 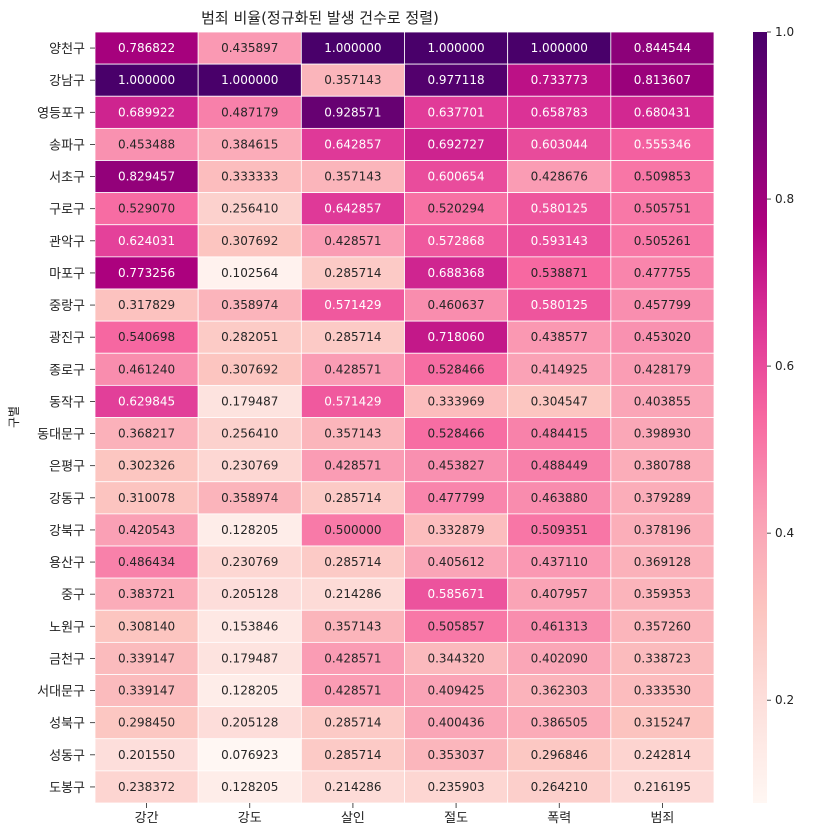 What do you see at coordinates (455, 401) in the screenshot?
I see `cell-value-label: 0.333969` at bounding box center [455, 401].